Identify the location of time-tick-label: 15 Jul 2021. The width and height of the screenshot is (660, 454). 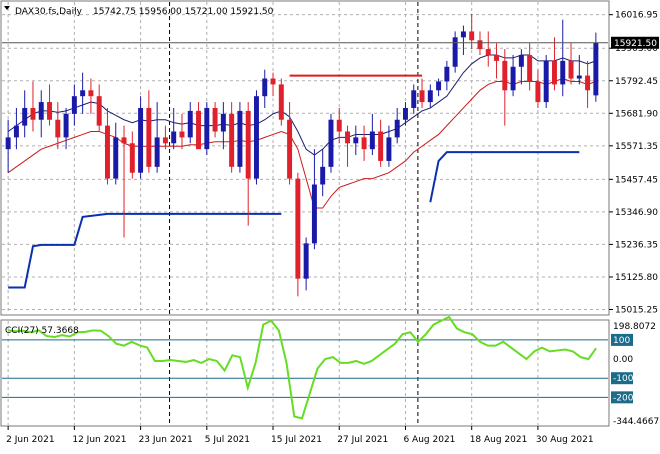
(296, 440).